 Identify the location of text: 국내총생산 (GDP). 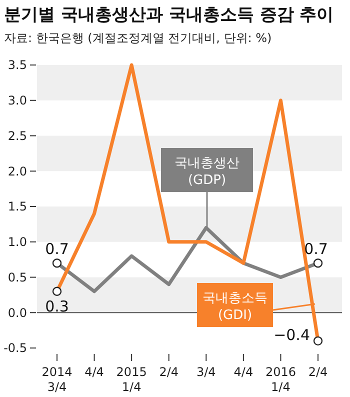
(207, 172).